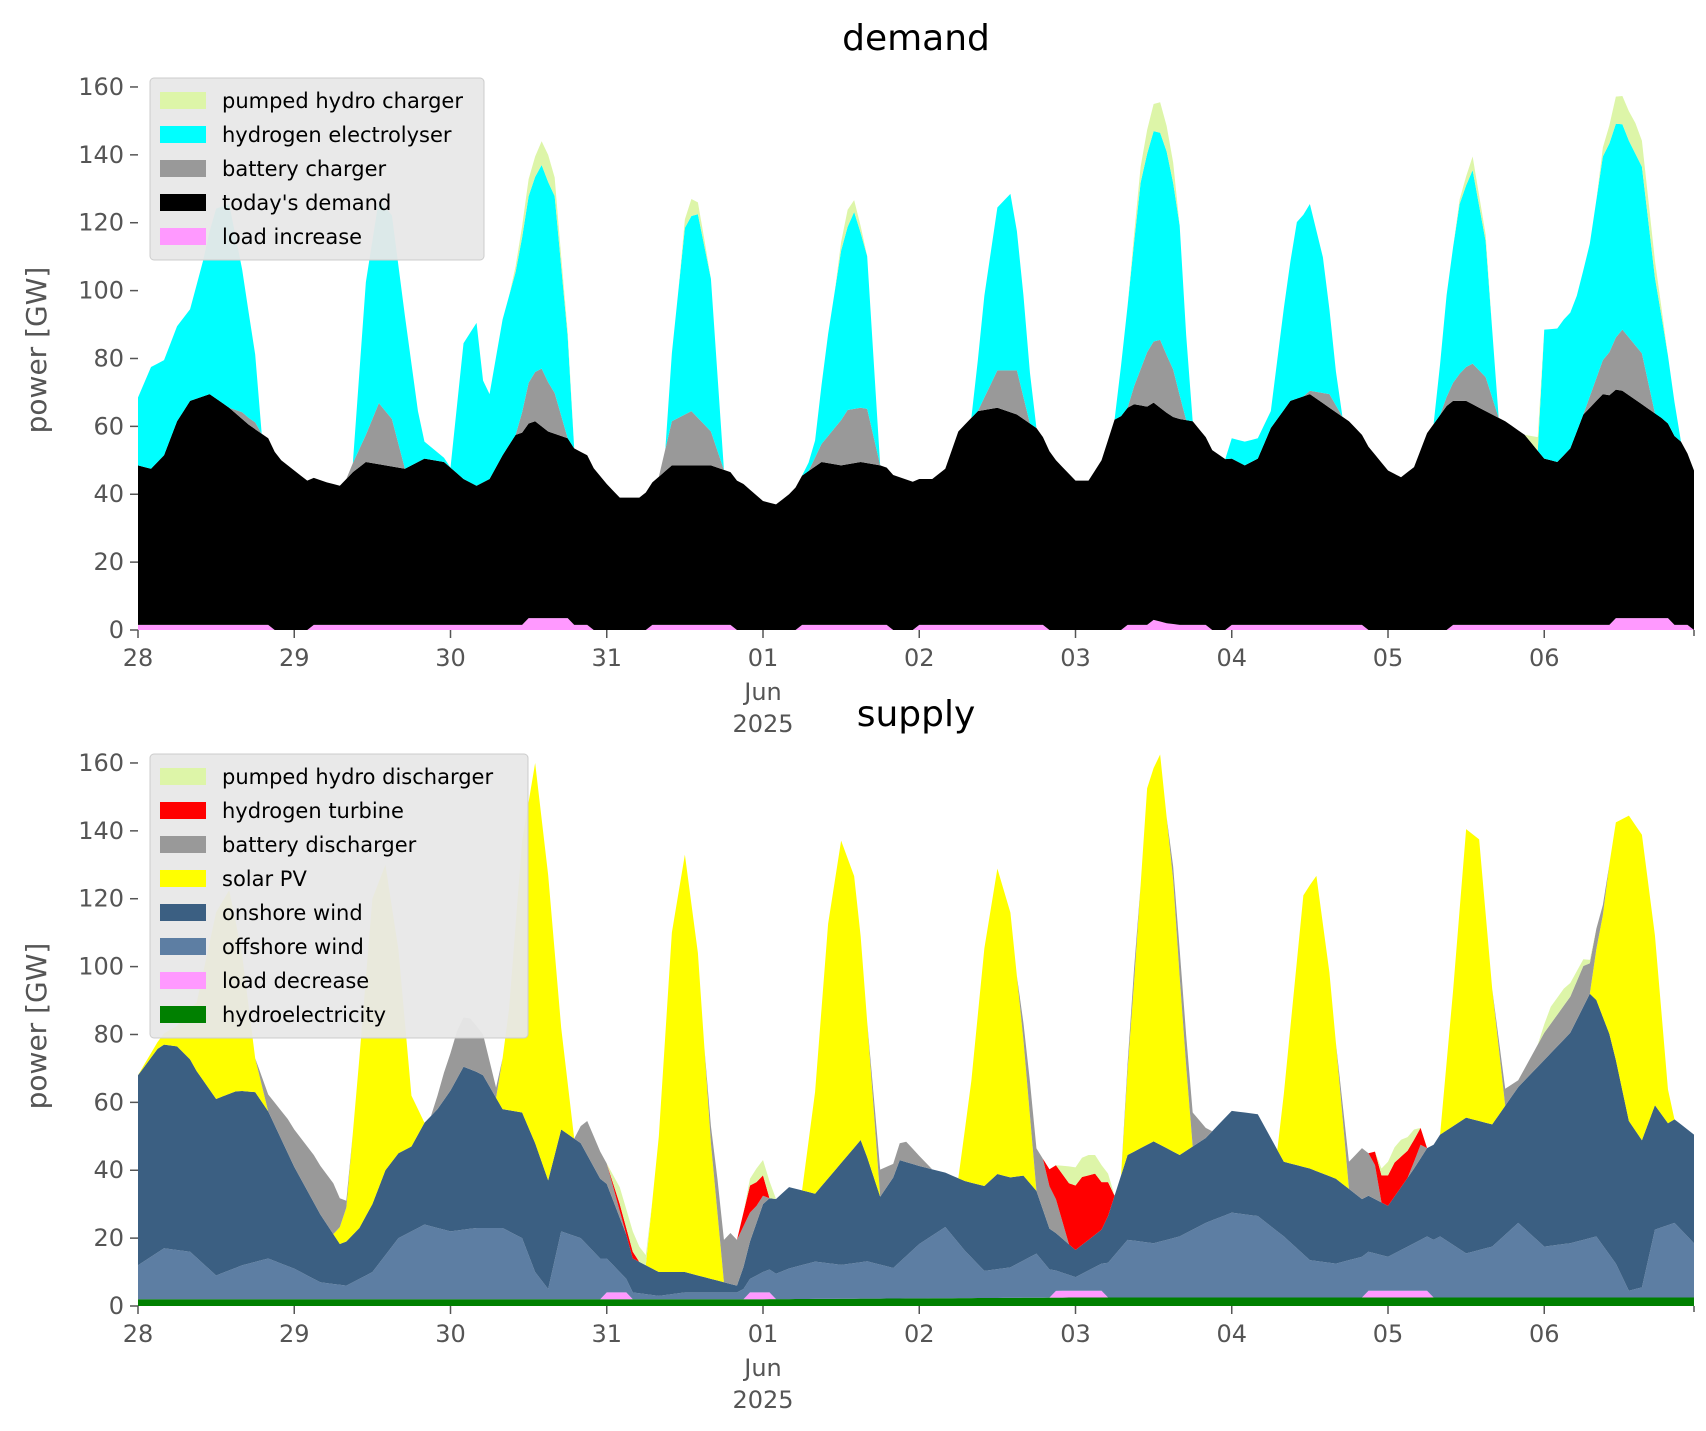 This screenshot has width=1706, height=1431. What do you see at coordinates (183, 168) in the screenshot?
I see `legend-swatch-battery-charger` at bounding box center [183, 168].